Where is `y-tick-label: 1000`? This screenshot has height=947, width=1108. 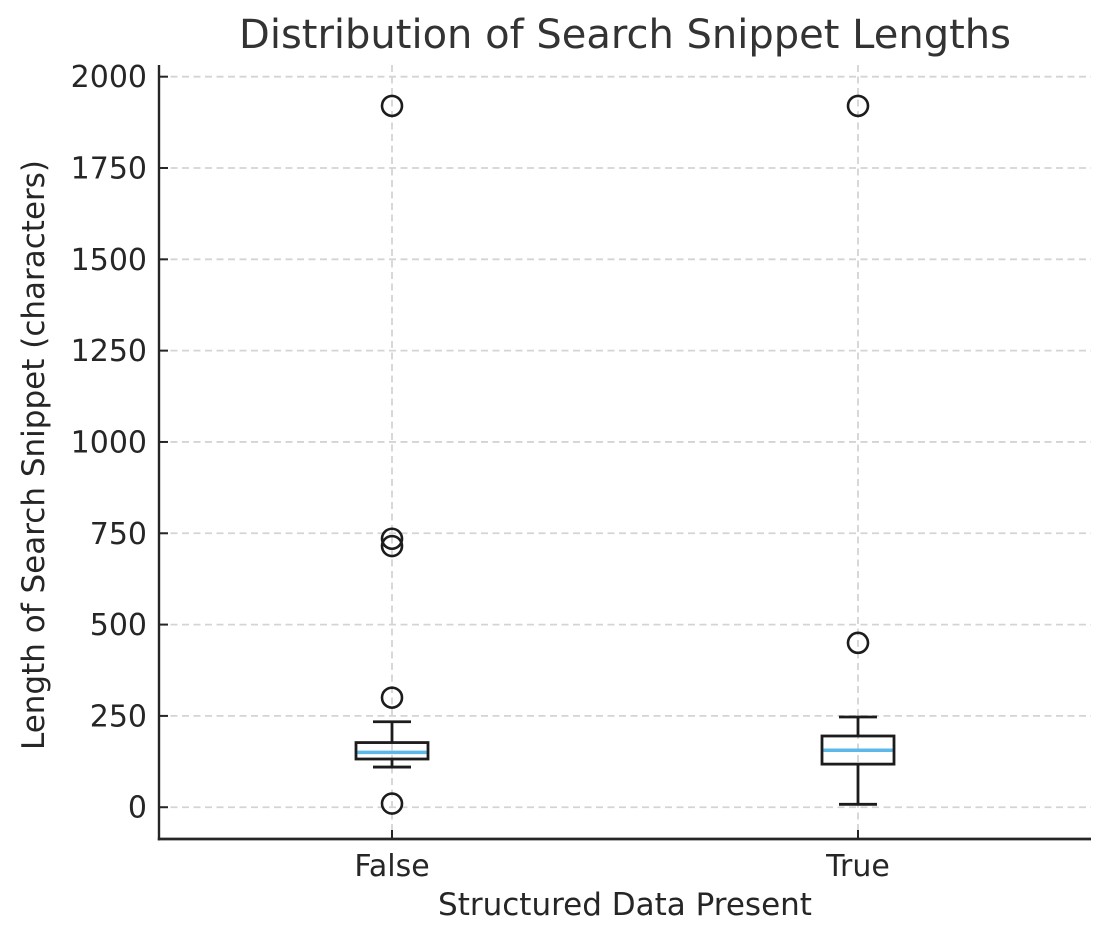
y-tick-label: 1000 is located at coordinates (109, 442).